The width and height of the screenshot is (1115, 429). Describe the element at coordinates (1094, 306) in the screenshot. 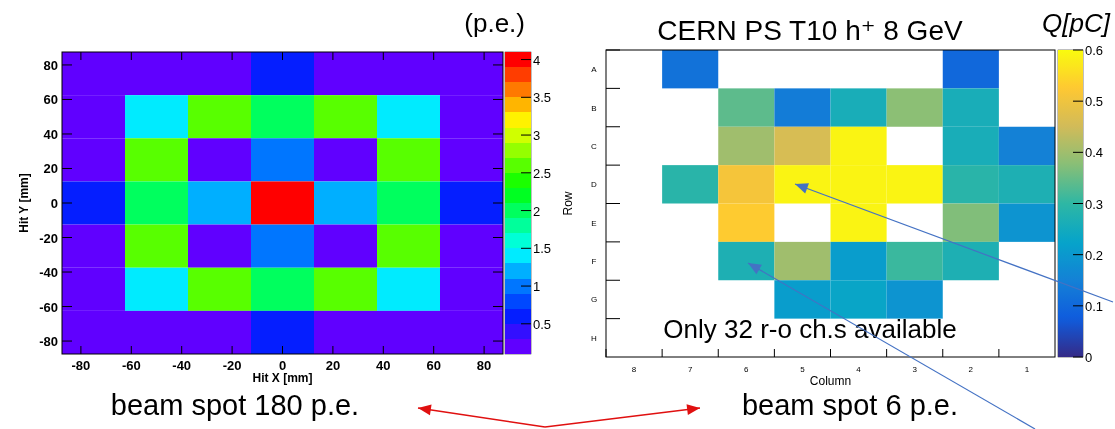

I see `color-bar-label: 0.1` at that location.